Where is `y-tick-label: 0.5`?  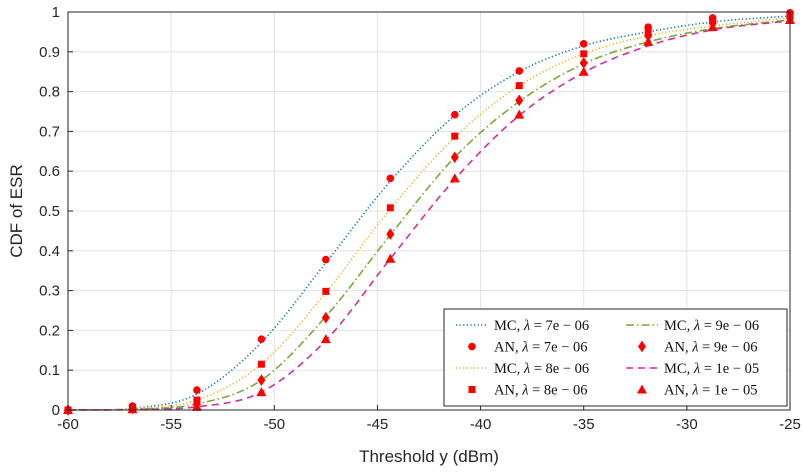 y-tick-label: 0.5 is located at coordinates (49, 211).